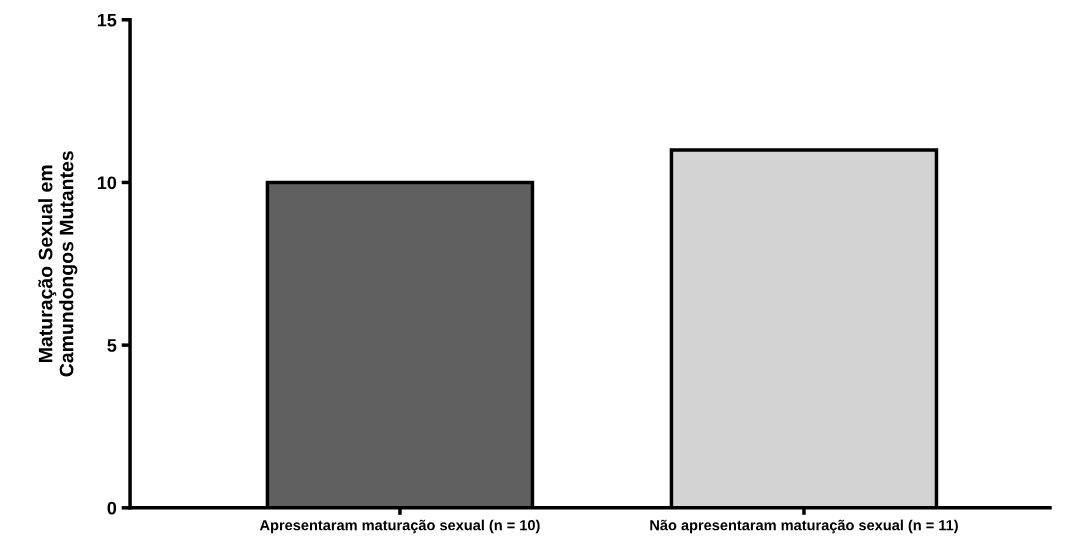  Describe the element at coordinates (804, 526) in the screenshot. I see `x-tick-label: Não apresentaram maturação sexual (n = 11)` at that location.